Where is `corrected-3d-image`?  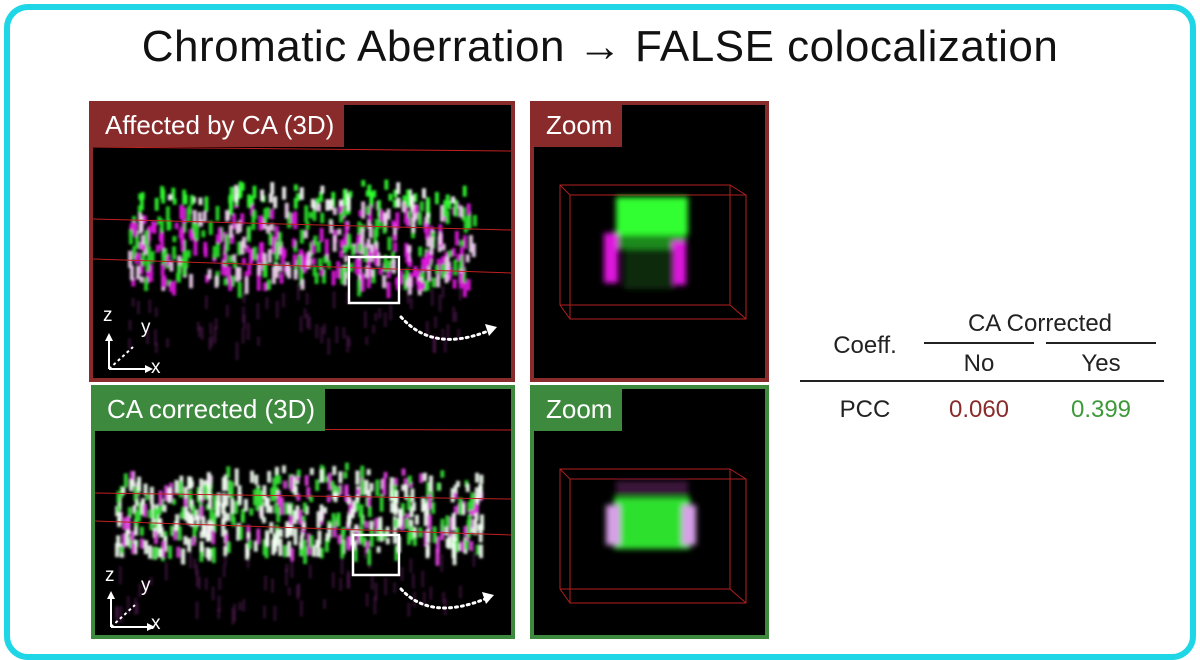
corrected-3d-image is located at coordinates (303, 529).